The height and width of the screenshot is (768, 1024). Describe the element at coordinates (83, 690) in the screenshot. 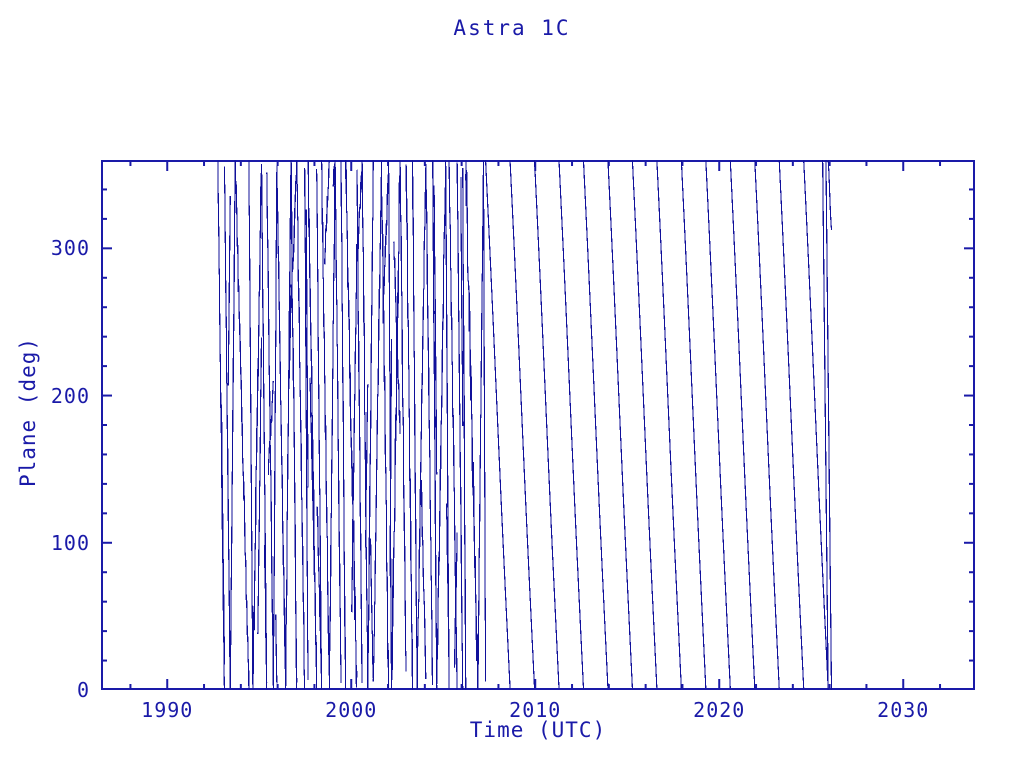

I see `y-tick-label: 0` at that location.